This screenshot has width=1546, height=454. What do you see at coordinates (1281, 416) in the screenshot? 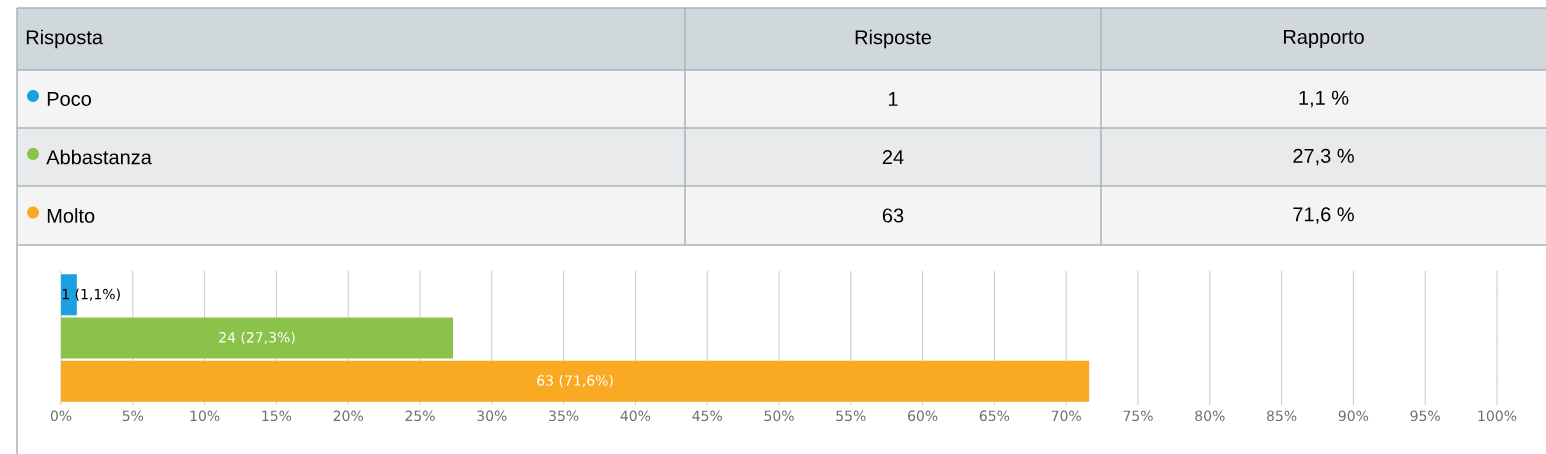
I see `x-tick-label: 85%` at bounding box center [1281, 416].